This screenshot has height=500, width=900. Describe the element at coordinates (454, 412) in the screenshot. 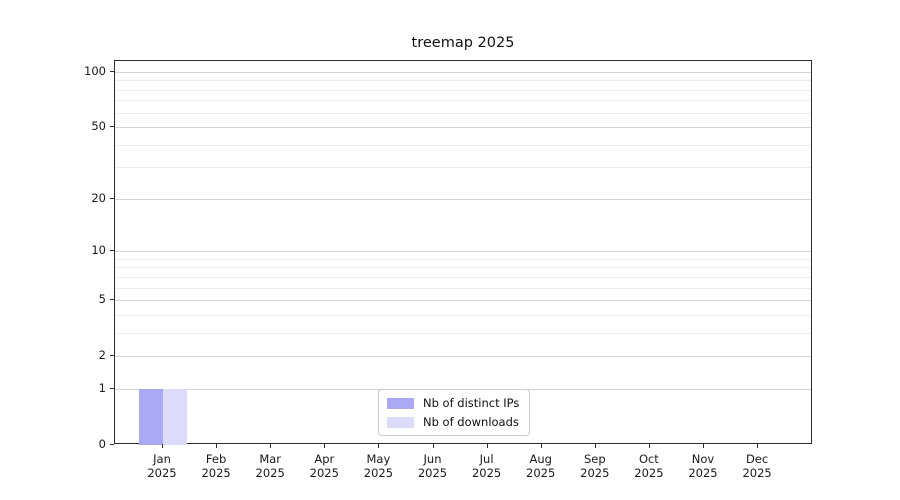

I see `legend: Nb of distinct IPs Nb of downloads` at that location.